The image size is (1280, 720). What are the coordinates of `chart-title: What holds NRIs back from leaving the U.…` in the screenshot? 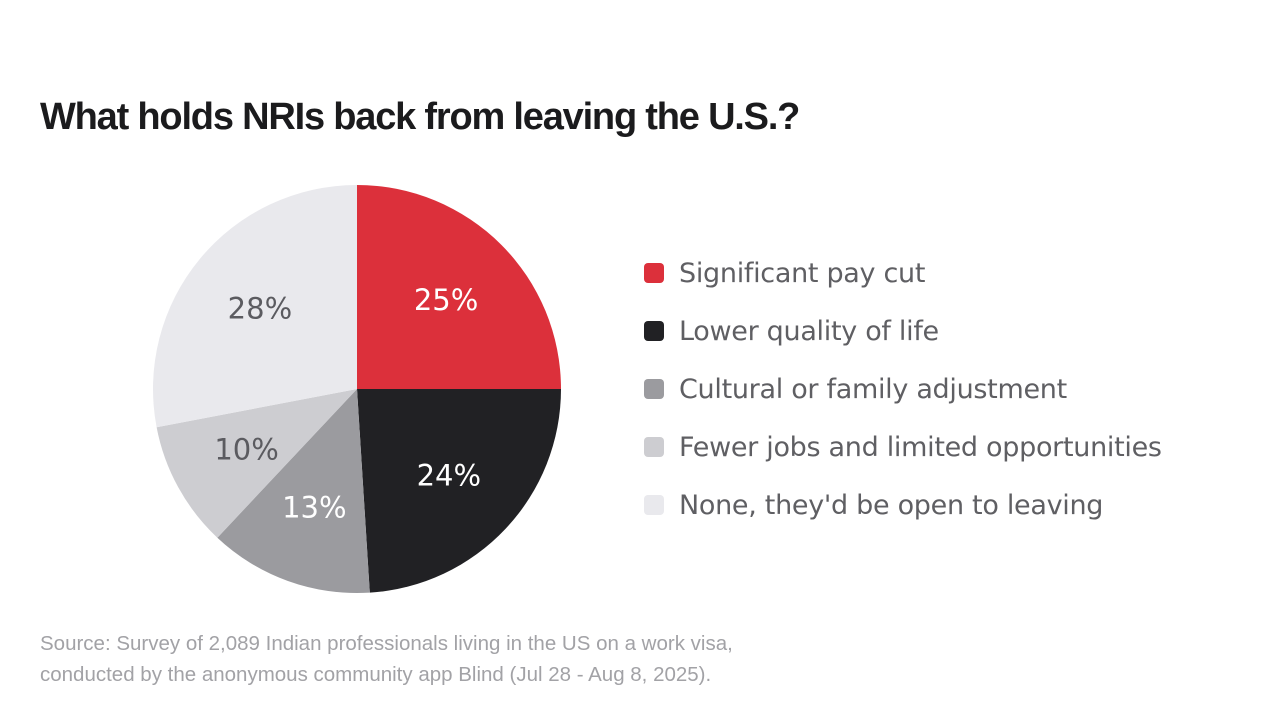 It's located at (420, 117).